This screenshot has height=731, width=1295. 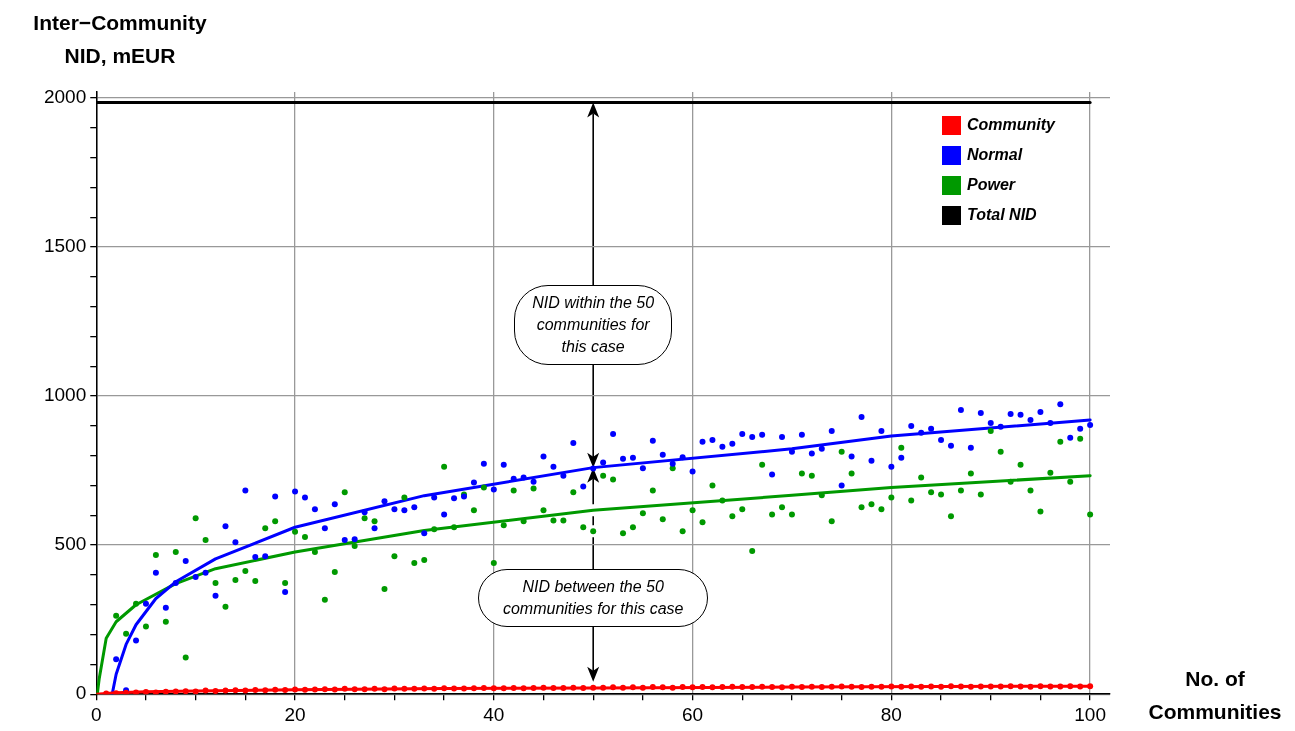 I want to click on x-axis-title: No. of Communities, so click(x=1215, y=695).